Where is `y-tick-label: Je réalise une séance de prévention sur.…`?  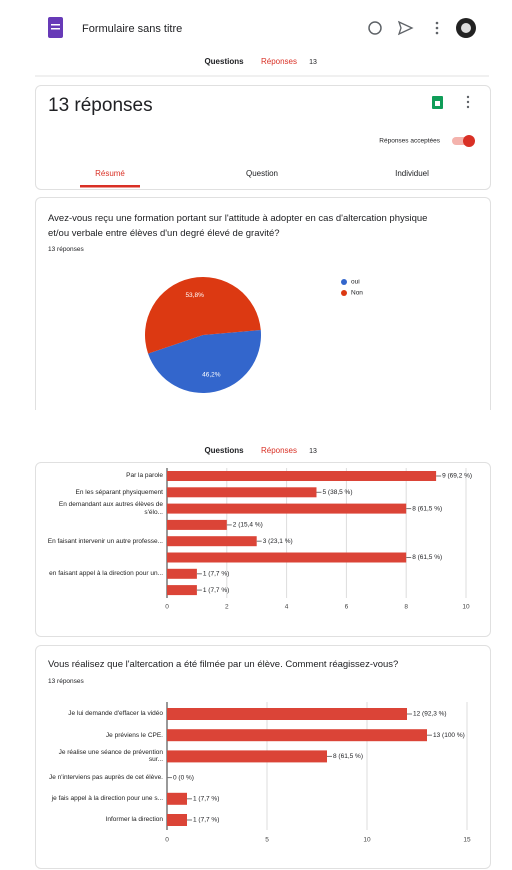 y-tick-label: Je réalise une séance de prévention sur.… is located at coordinates (110, 756).